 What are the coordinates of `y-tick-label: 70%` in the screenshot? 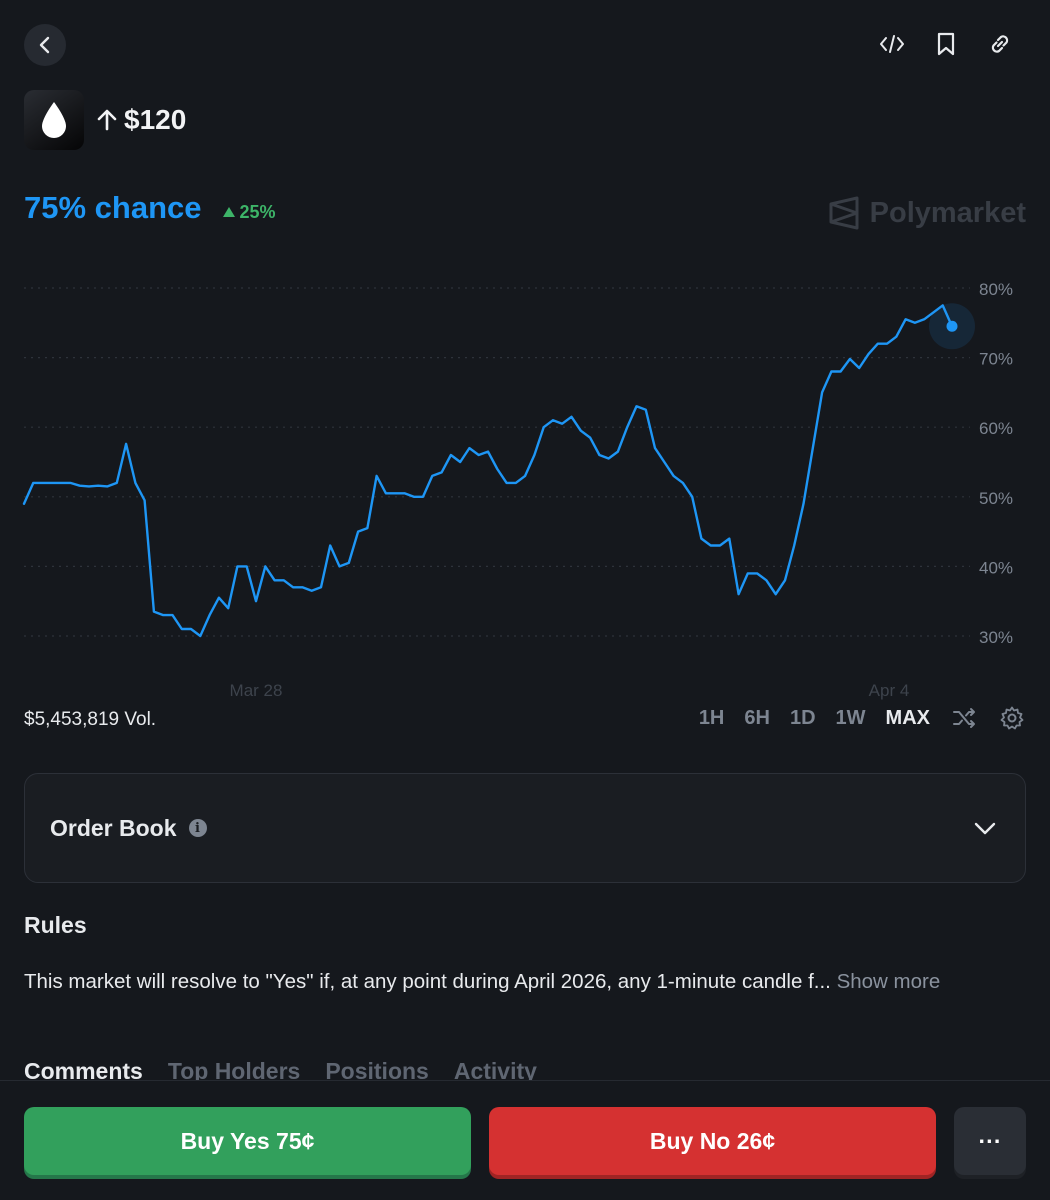 It's located at (996, 359).